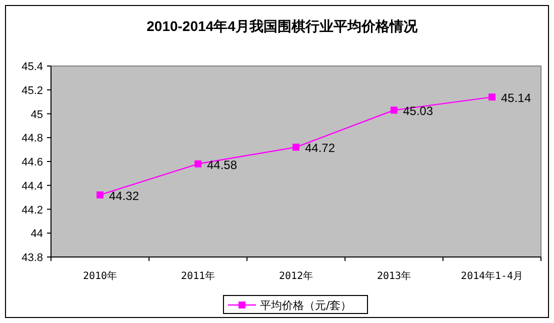 This screenshot has height=323, width=554. I want to click on y-tick-label: 45.4, so click(32, 67).